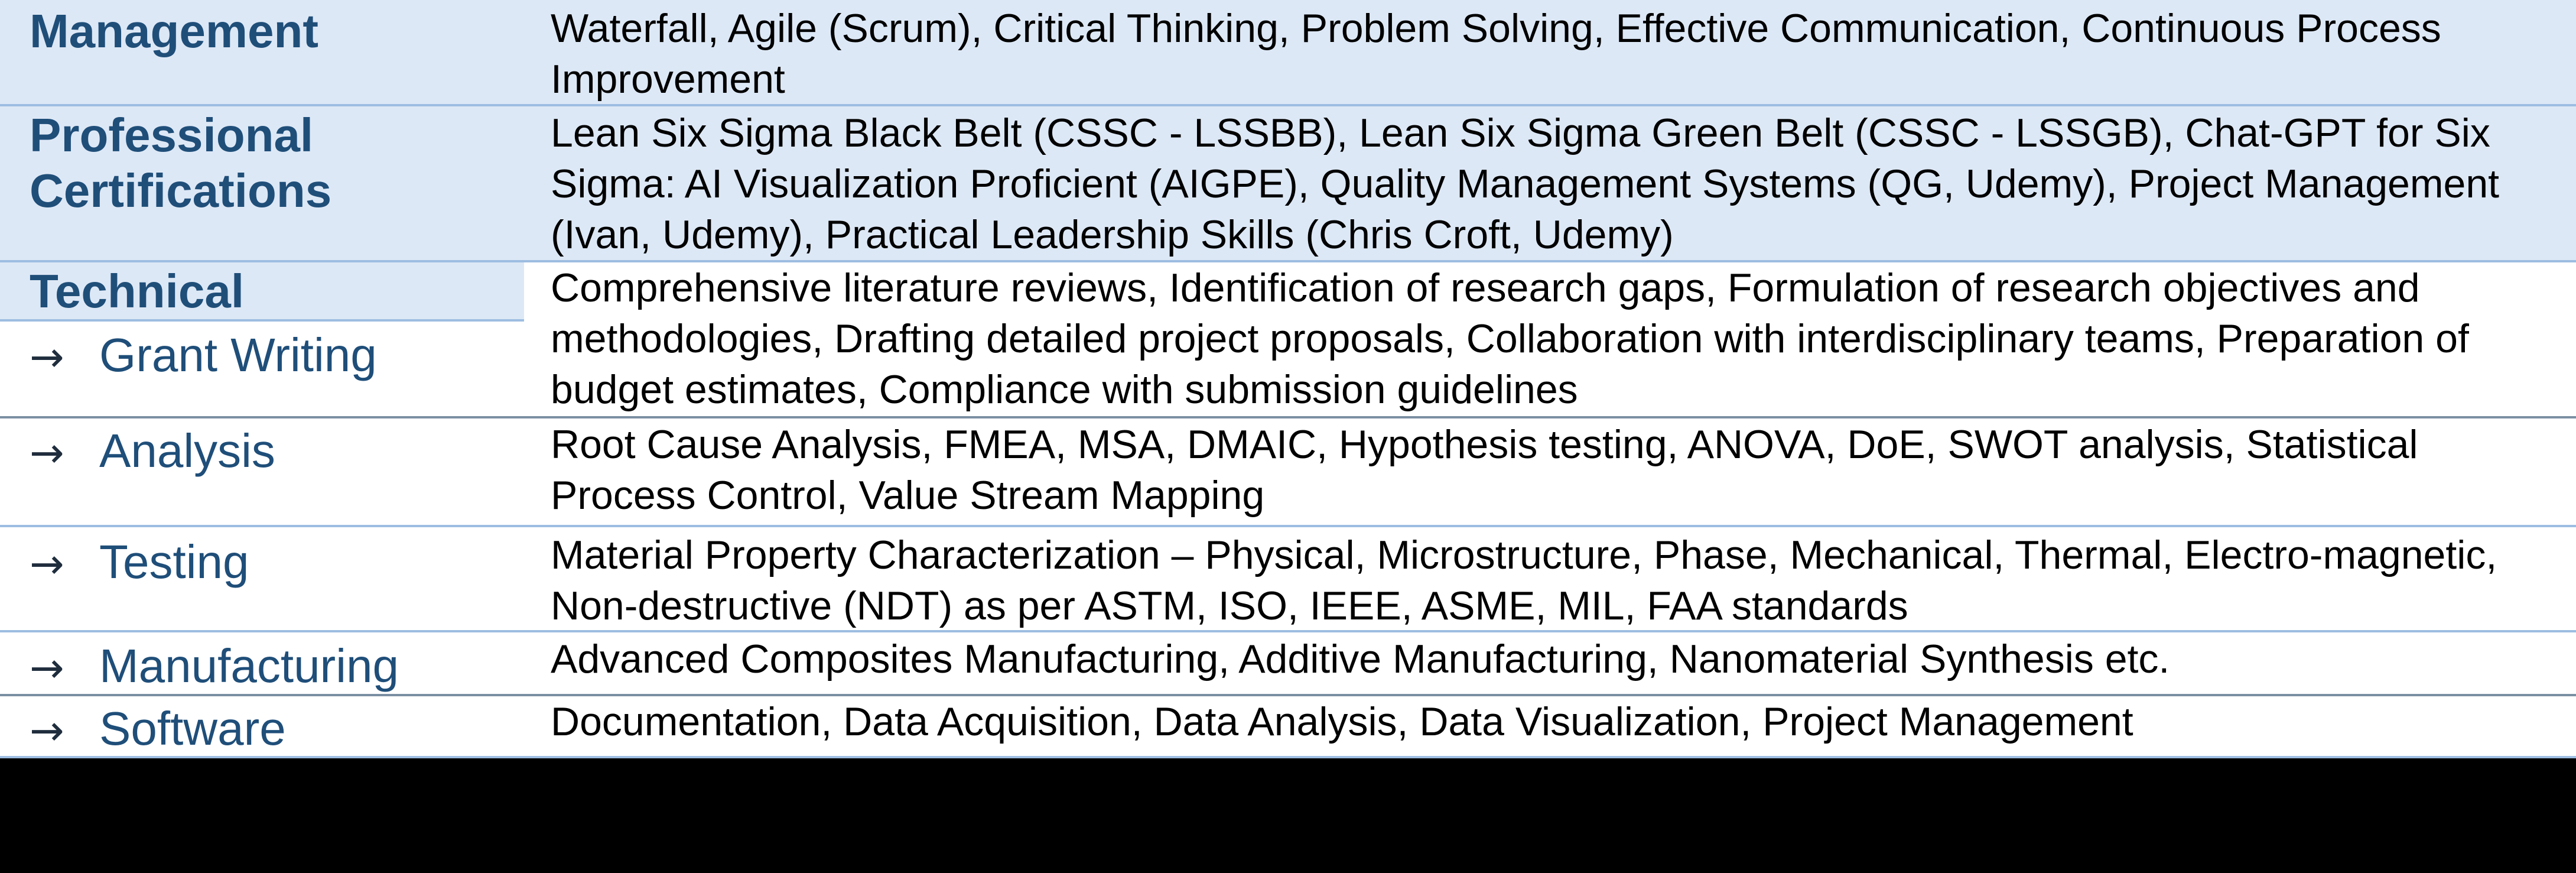 This screenshot has width=2576, height=873. I want to click on technical-header-divider, so click(262, 320).